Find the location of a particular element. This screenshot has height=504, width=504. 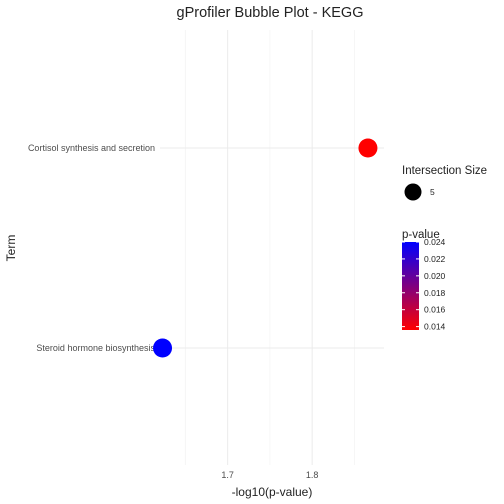

size-legend-title: Intersection Size is located at coordinates (444, 171).